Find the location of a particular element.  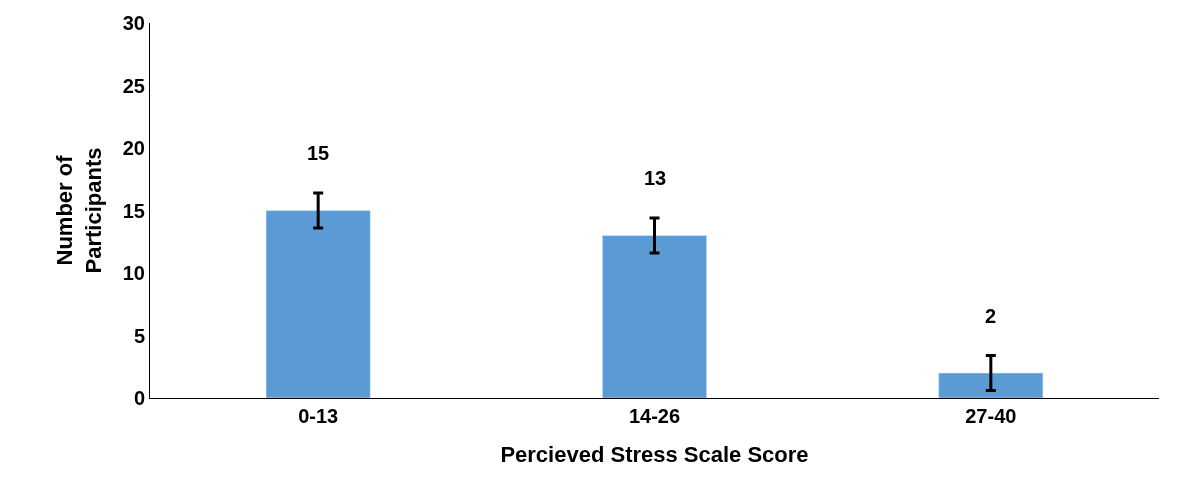

y-tick-label: 20 is located at coordinates (133, 148).